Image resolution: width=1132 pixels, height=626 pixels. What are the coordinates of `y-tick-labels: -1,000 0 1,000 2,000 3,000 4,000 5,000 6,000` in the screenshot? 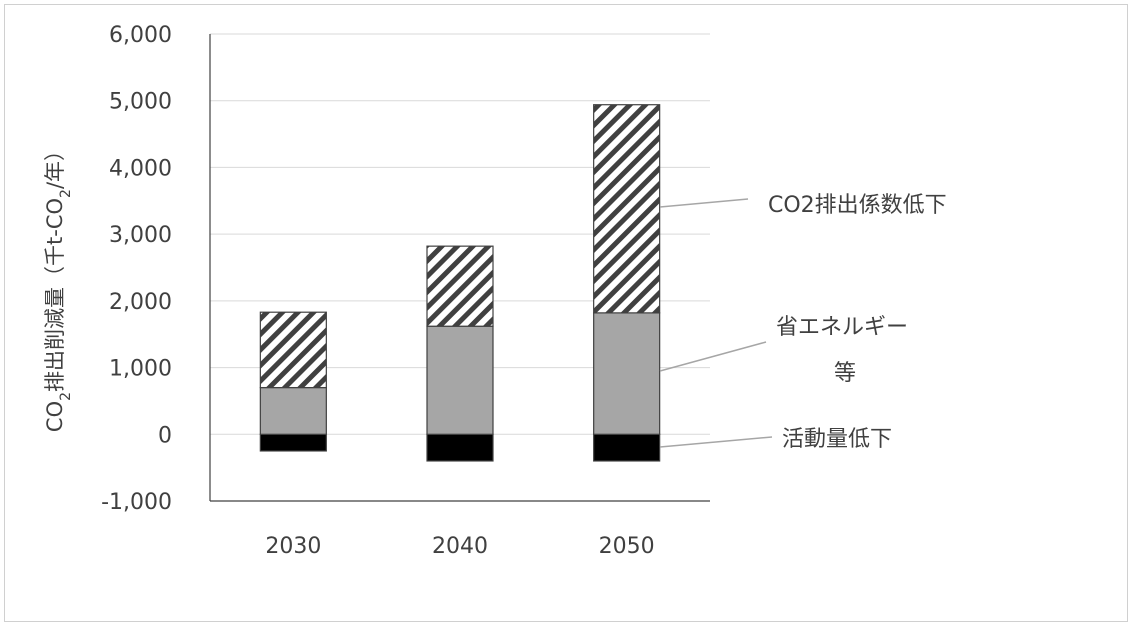 It's located at (136, 269).